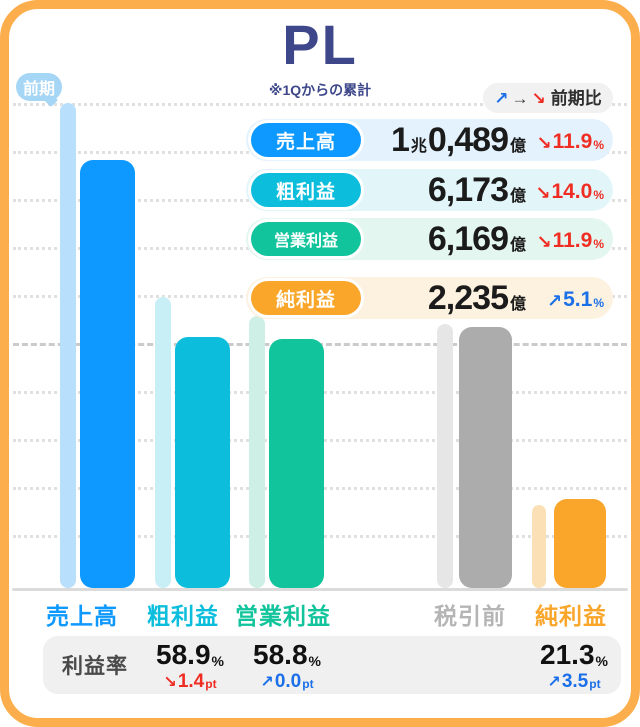 This screenshot has height=727, width=640. Describe the element at coordinates (400, 140) in the screenshot. I see `kpi-value-part: 1` at that location.